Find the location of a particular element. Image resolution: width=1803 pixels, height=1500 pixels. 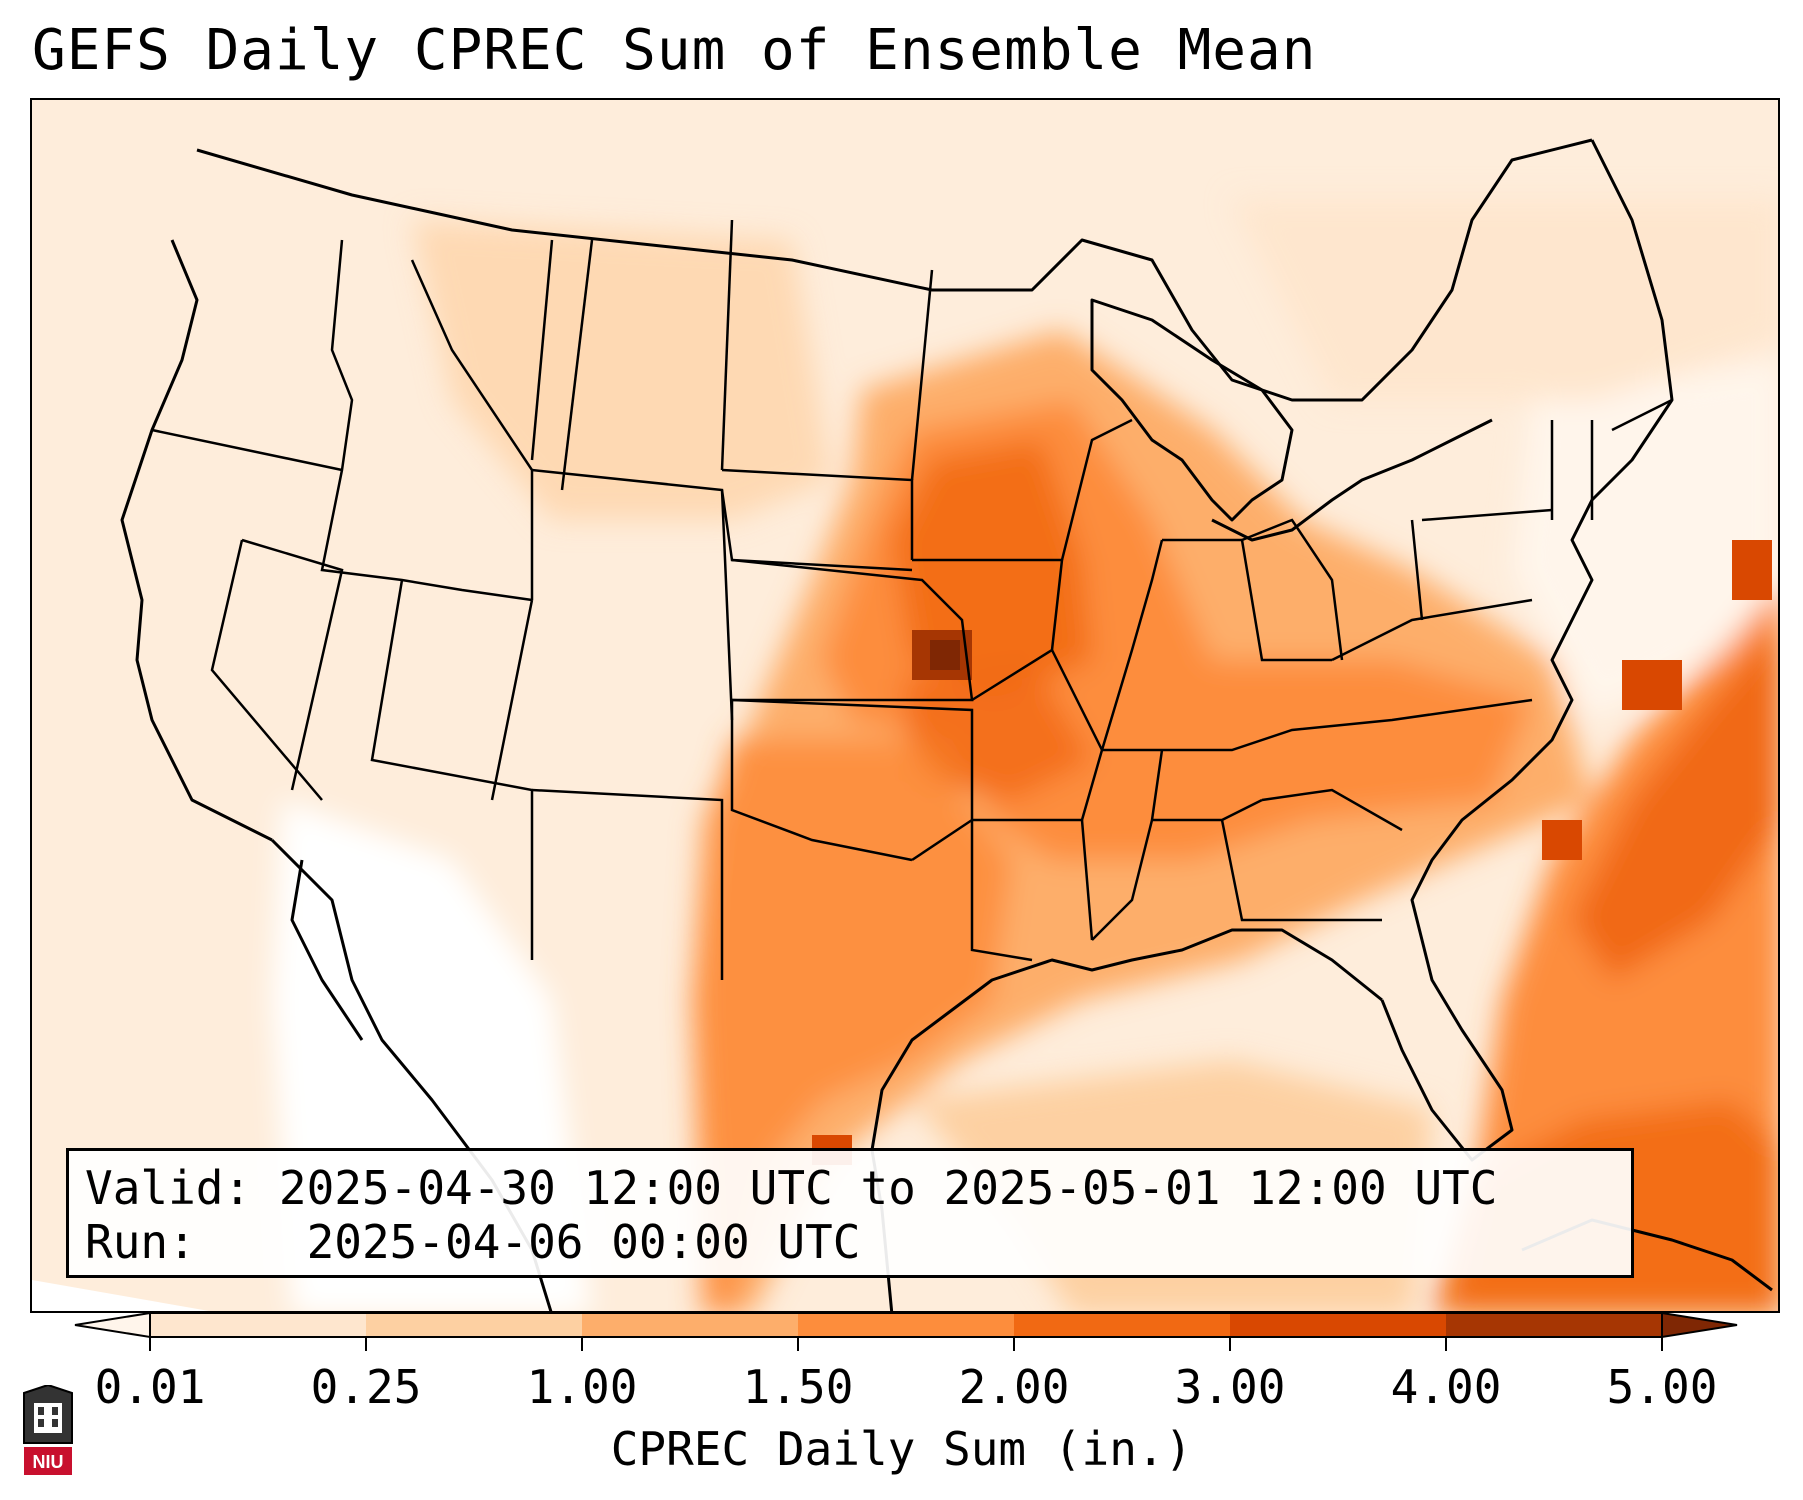

colorbar-tick-label: 1.00 is located at coordinates (582, 1387).